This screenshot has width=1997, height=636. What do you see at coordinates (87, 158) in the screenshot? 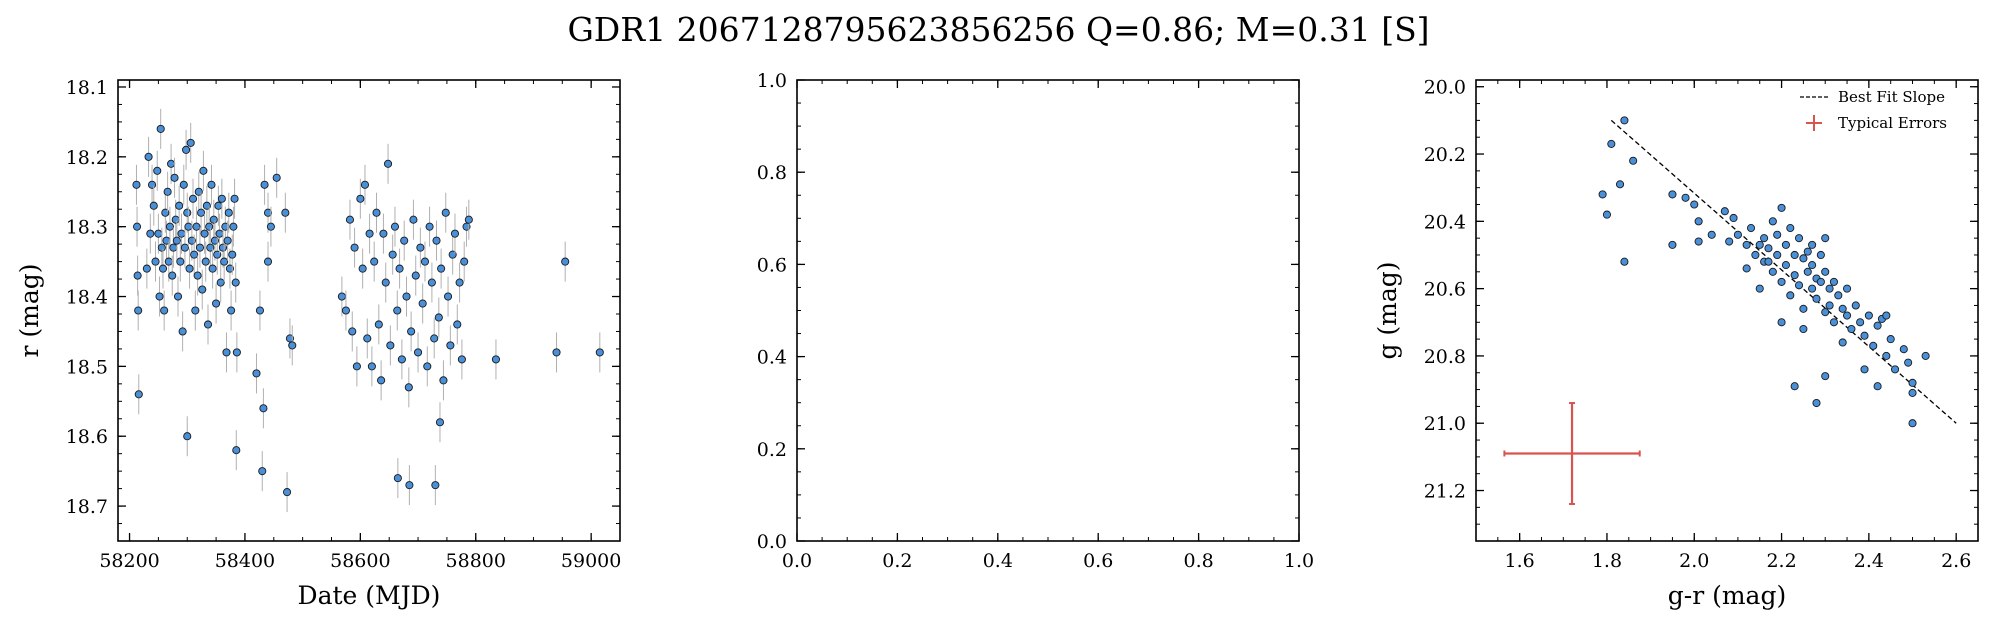
I see `y-tick-label: 18.2` at bounding box center [87, 158].